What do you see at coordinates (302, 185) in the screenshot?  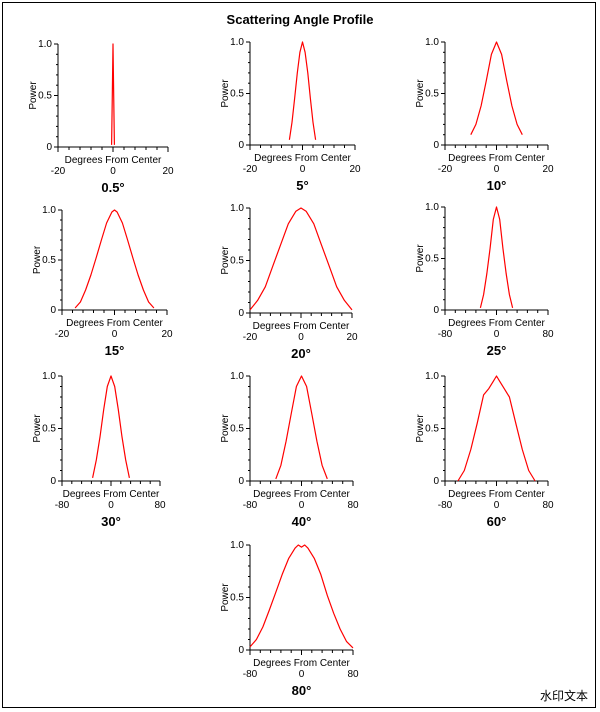 I see `panel-caption: 5°` at bounding box center [302, 185].